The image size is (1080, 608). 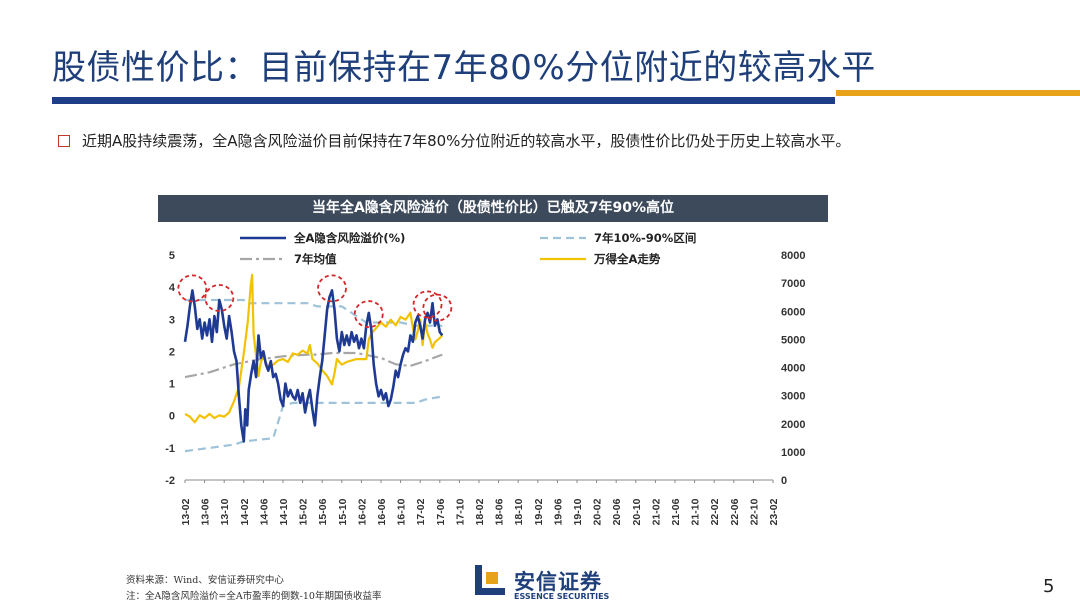 I want to click on chart-highlights, so click(x=315, y=301).